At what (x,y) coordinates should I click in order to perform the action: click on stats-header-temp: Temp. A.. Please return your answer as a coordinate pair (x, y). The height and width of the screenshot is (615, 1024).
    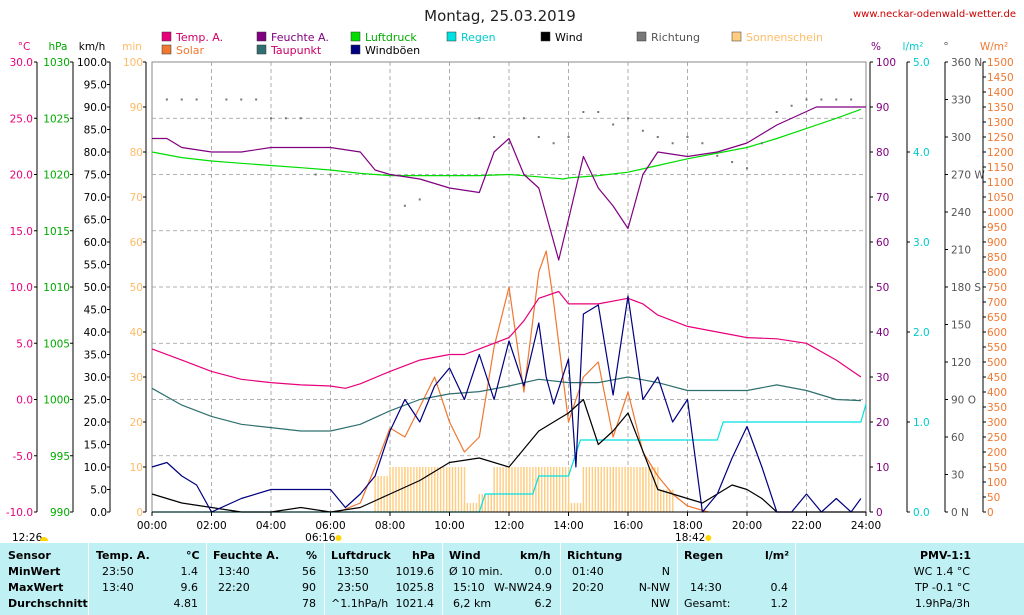
    Looking at the image, I should click on (123, 555).